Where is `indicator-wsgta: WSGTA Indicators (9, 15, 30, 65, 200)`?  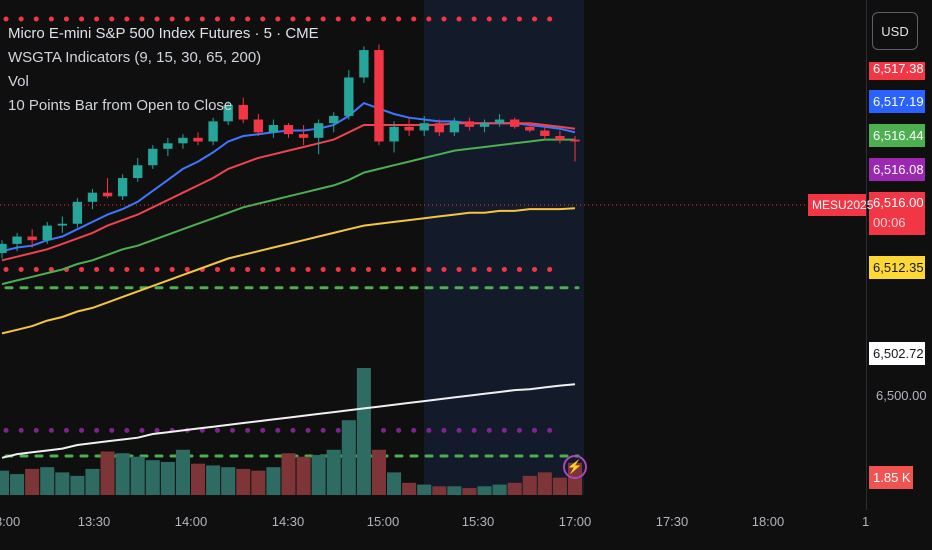 indicator-wsgta: WSGTA Indicators (9, 15, 30, 65, 200) is located at coordinates (135, 57).